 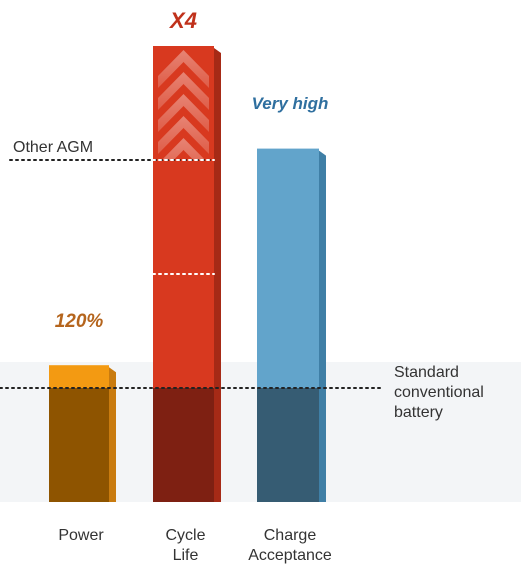 I want to click on bar-side-cycle, so click(x=217, y=275).